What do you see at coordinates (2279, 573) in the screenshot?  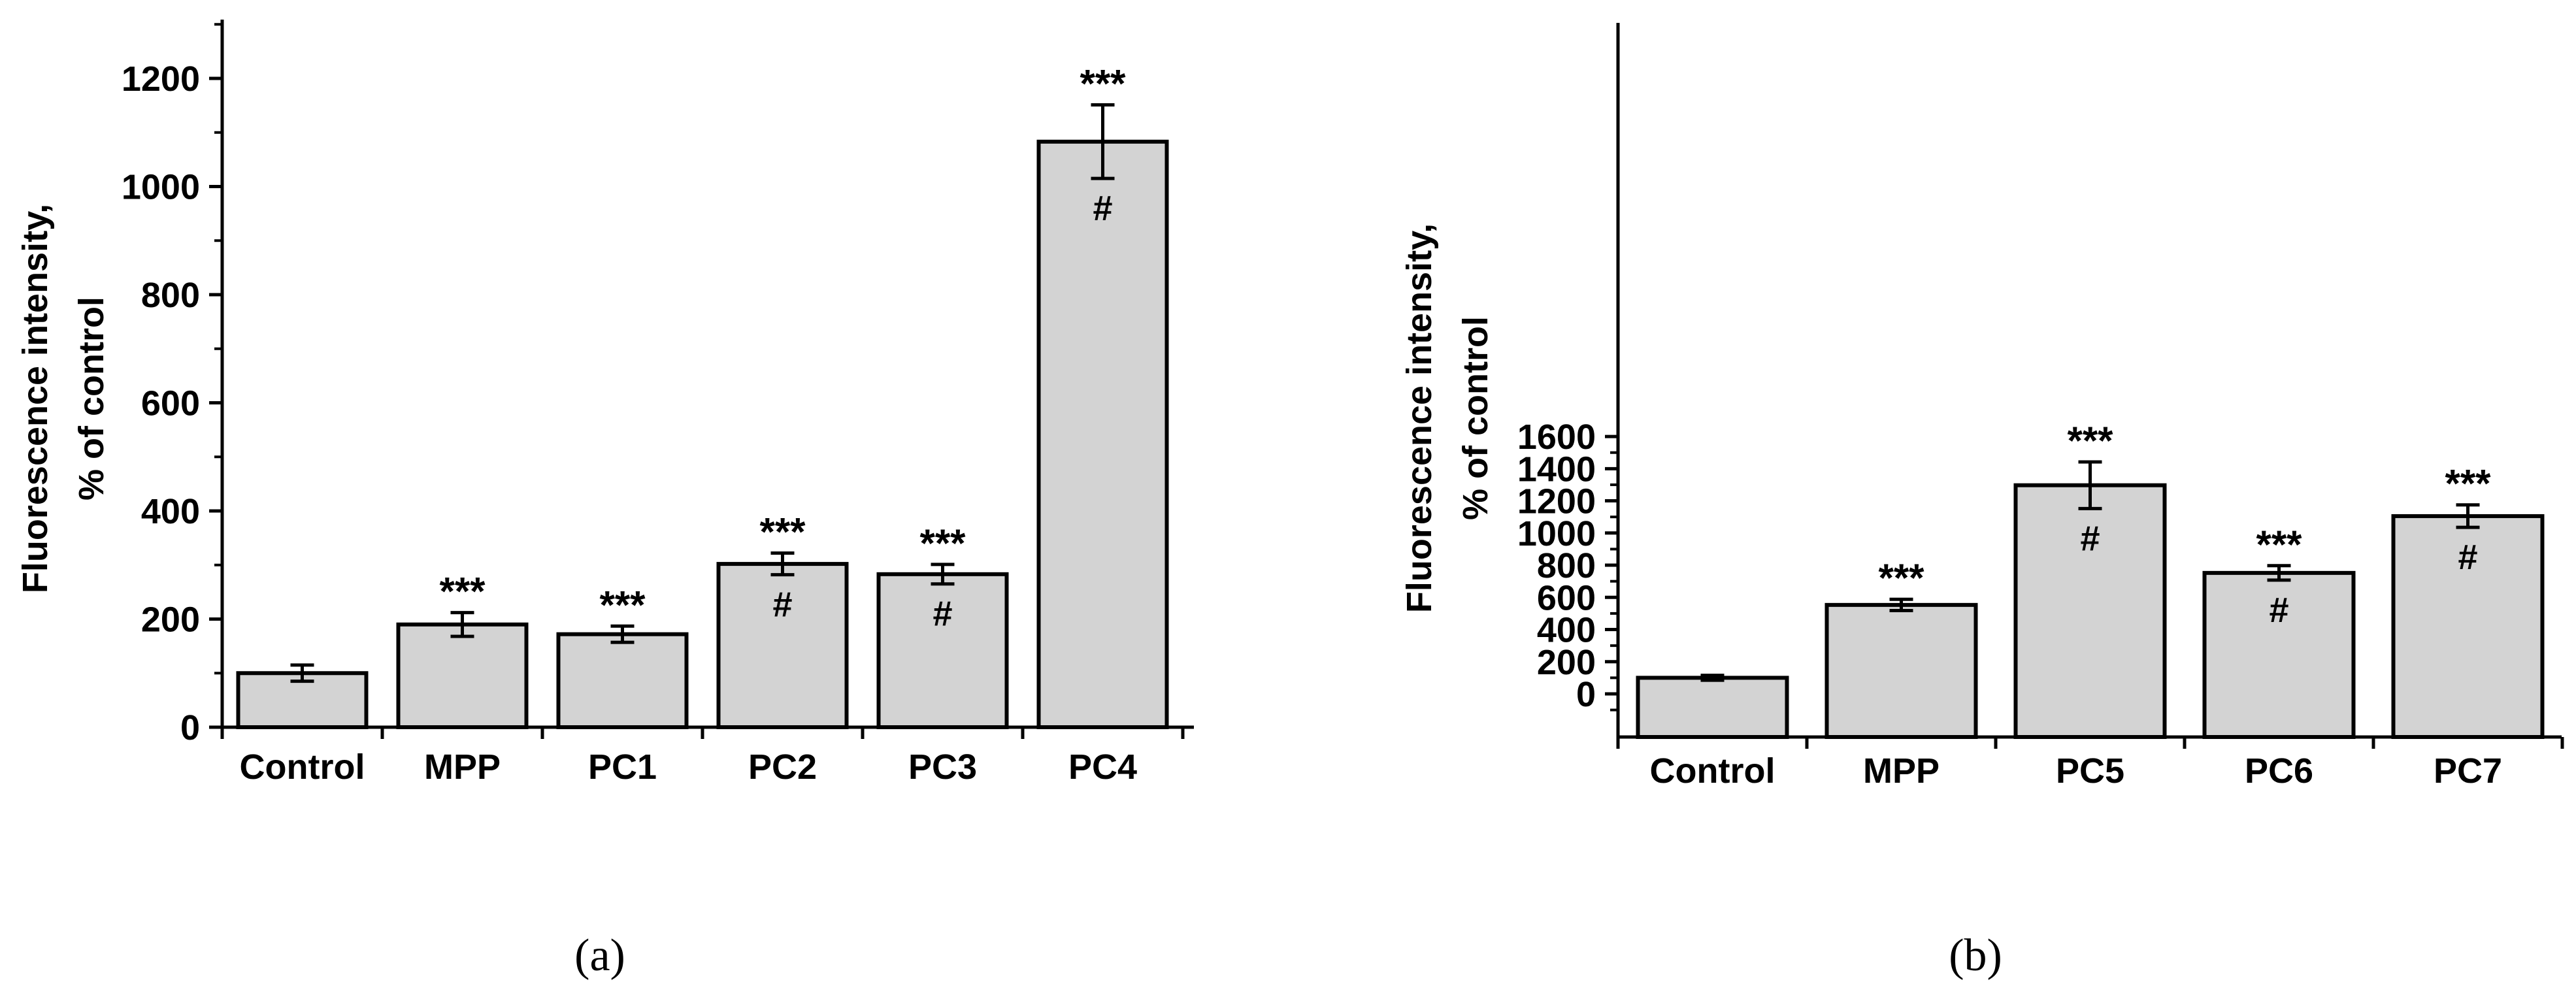 I see `error-bar-pc6` at bounding box center [2279, 573].